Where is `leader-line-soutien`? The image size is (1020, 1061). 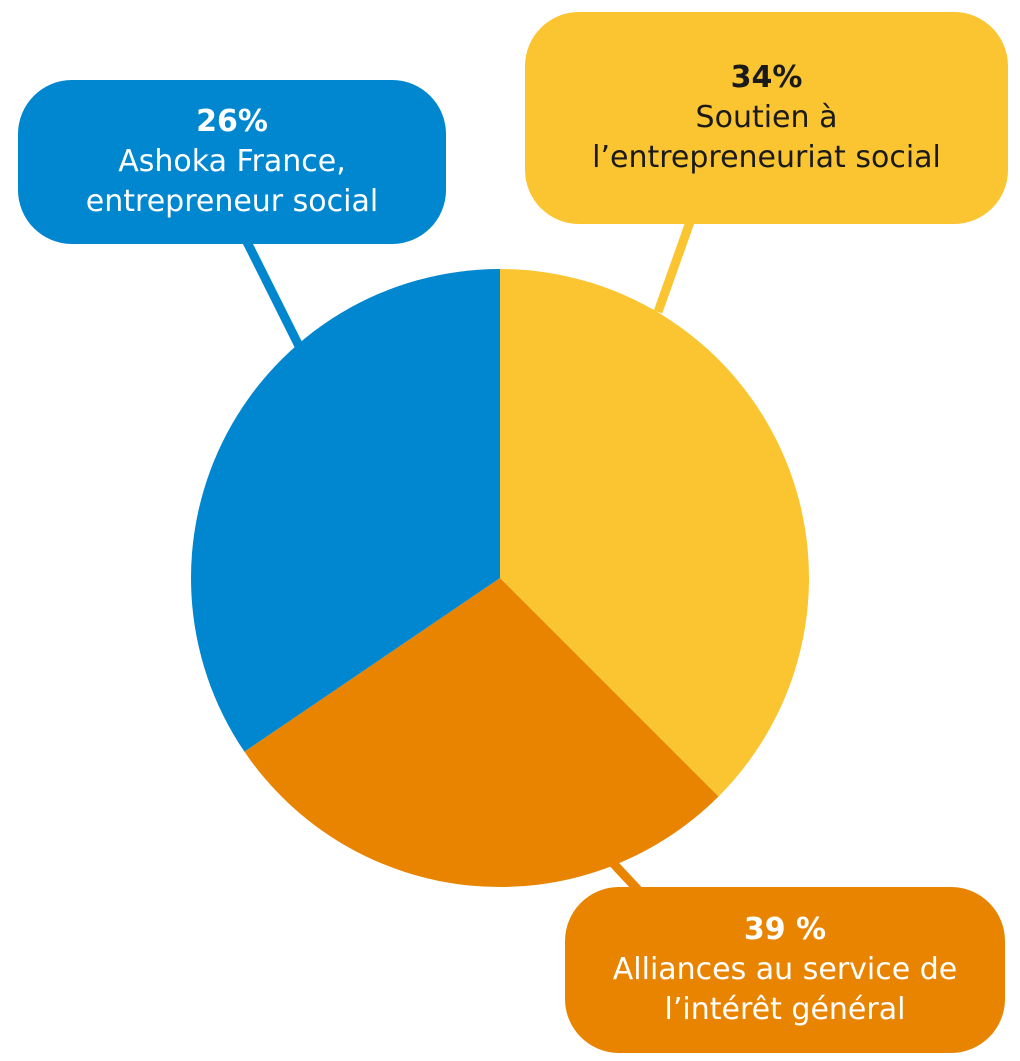 leader-line-soutien is located at coordinates (674, 267).